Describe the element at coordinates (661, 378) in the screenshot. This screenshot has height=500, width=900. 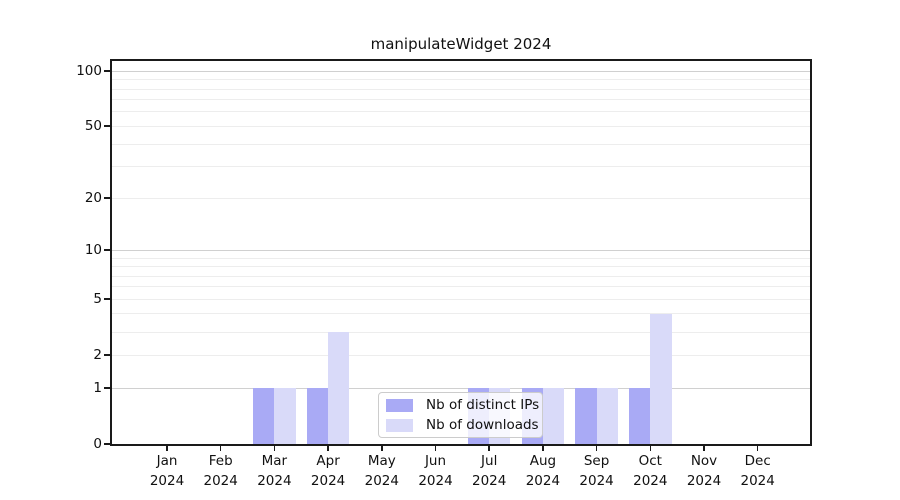
I see `bar-downloads-Oct` at that location.